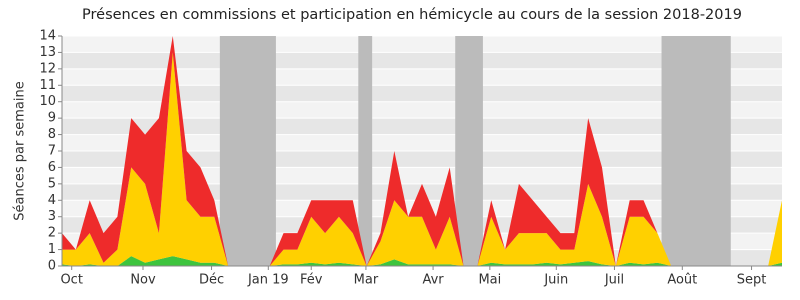 This screenshot has height=300, width=800. What do you see at coordinates (71, 280) in the screenshot?
I see `x-tick-label: Oct` at bounding box center [71, 280].